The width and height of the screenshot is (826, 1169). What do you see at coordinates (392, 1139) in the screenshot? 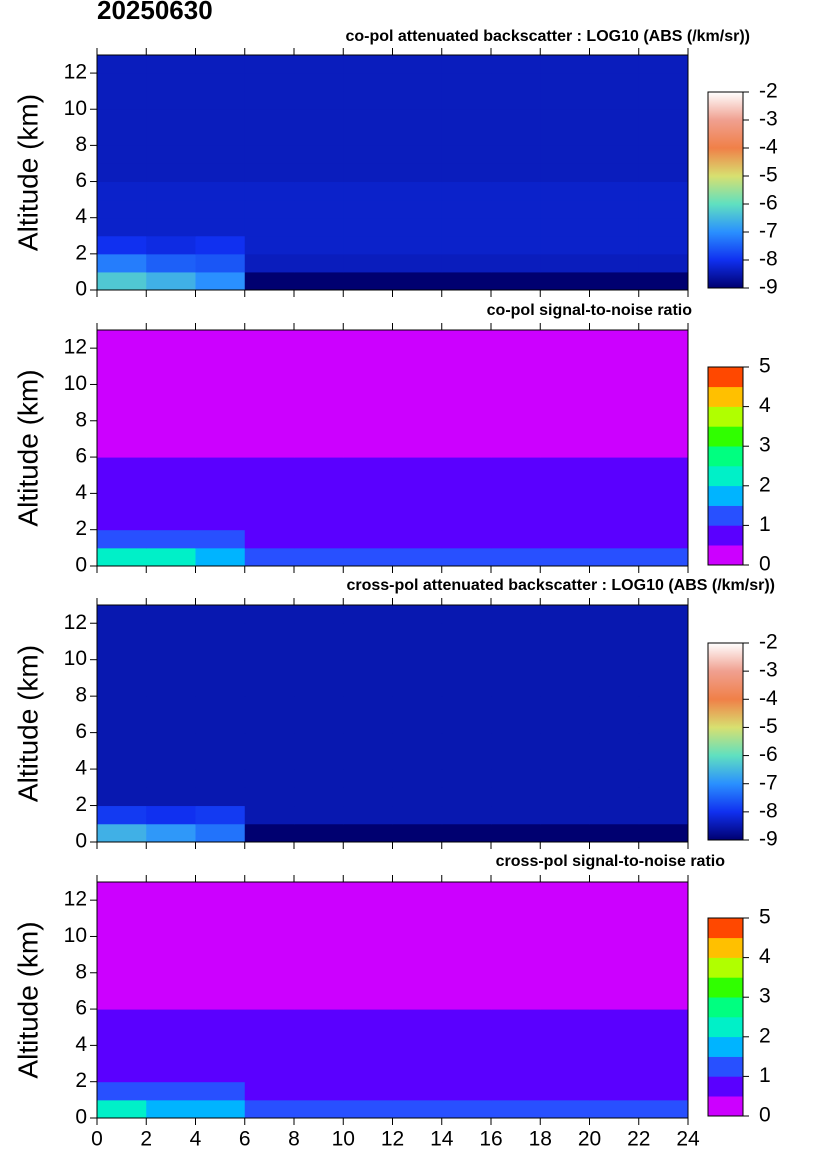
I see `x-tick-label: 12` at bounding box center [392, 1139].